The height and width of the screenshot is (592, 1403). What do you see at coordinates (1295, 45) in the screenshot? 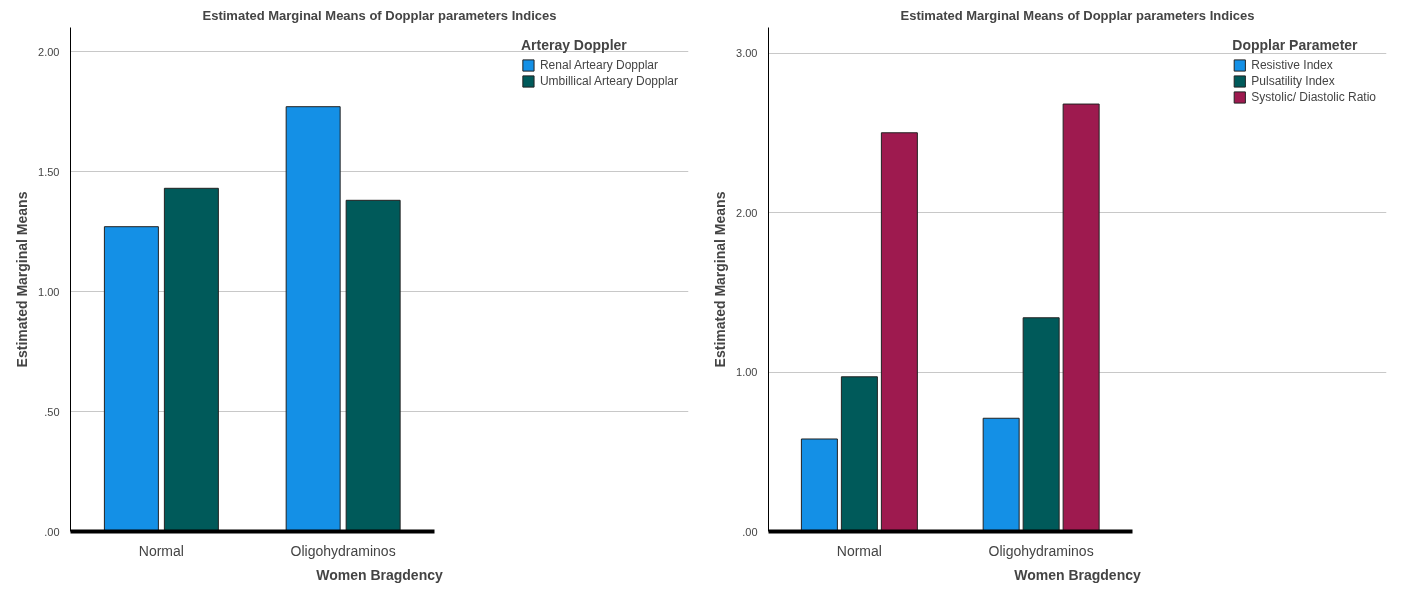
I see `legend-title: Dopplar Parameter` at bounding box center [1295, 45].